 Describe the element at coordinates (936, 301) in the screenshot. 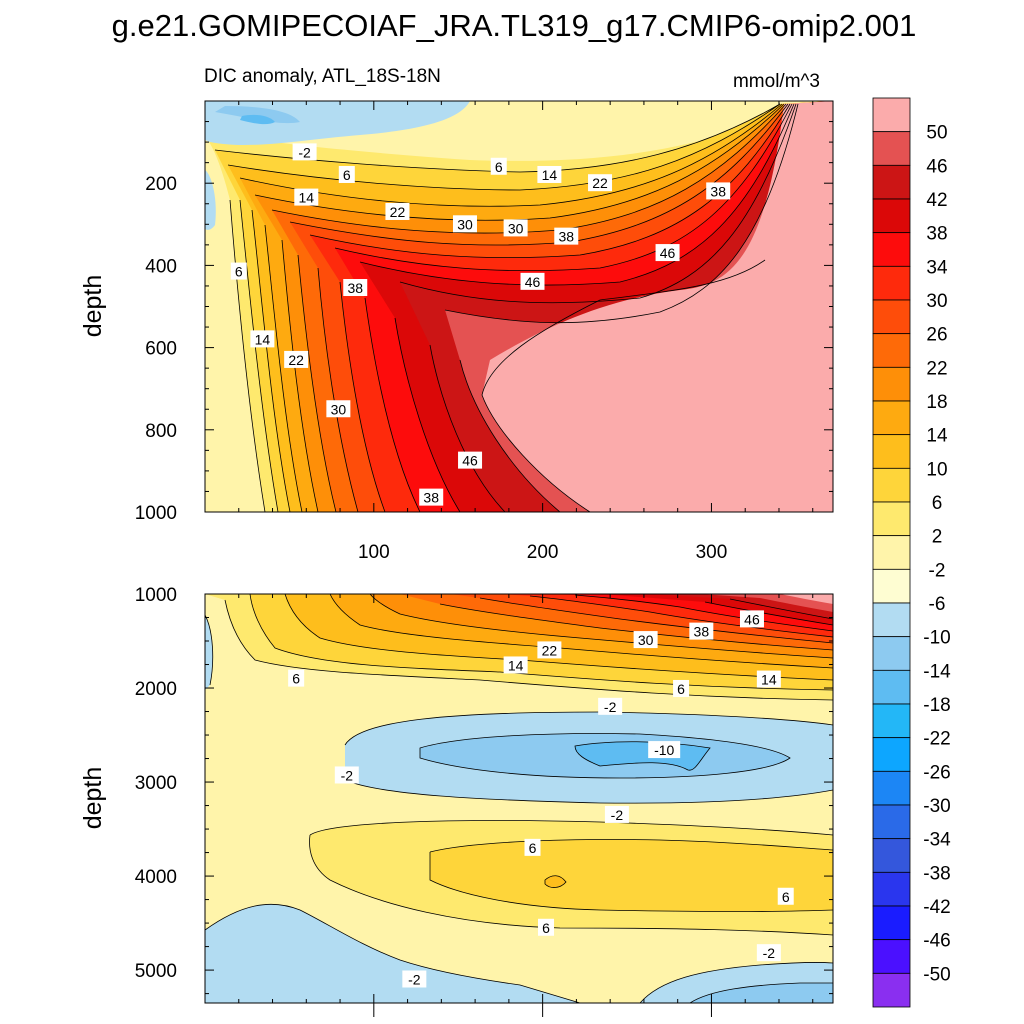

I see `colorbar-label: 30` at that location.